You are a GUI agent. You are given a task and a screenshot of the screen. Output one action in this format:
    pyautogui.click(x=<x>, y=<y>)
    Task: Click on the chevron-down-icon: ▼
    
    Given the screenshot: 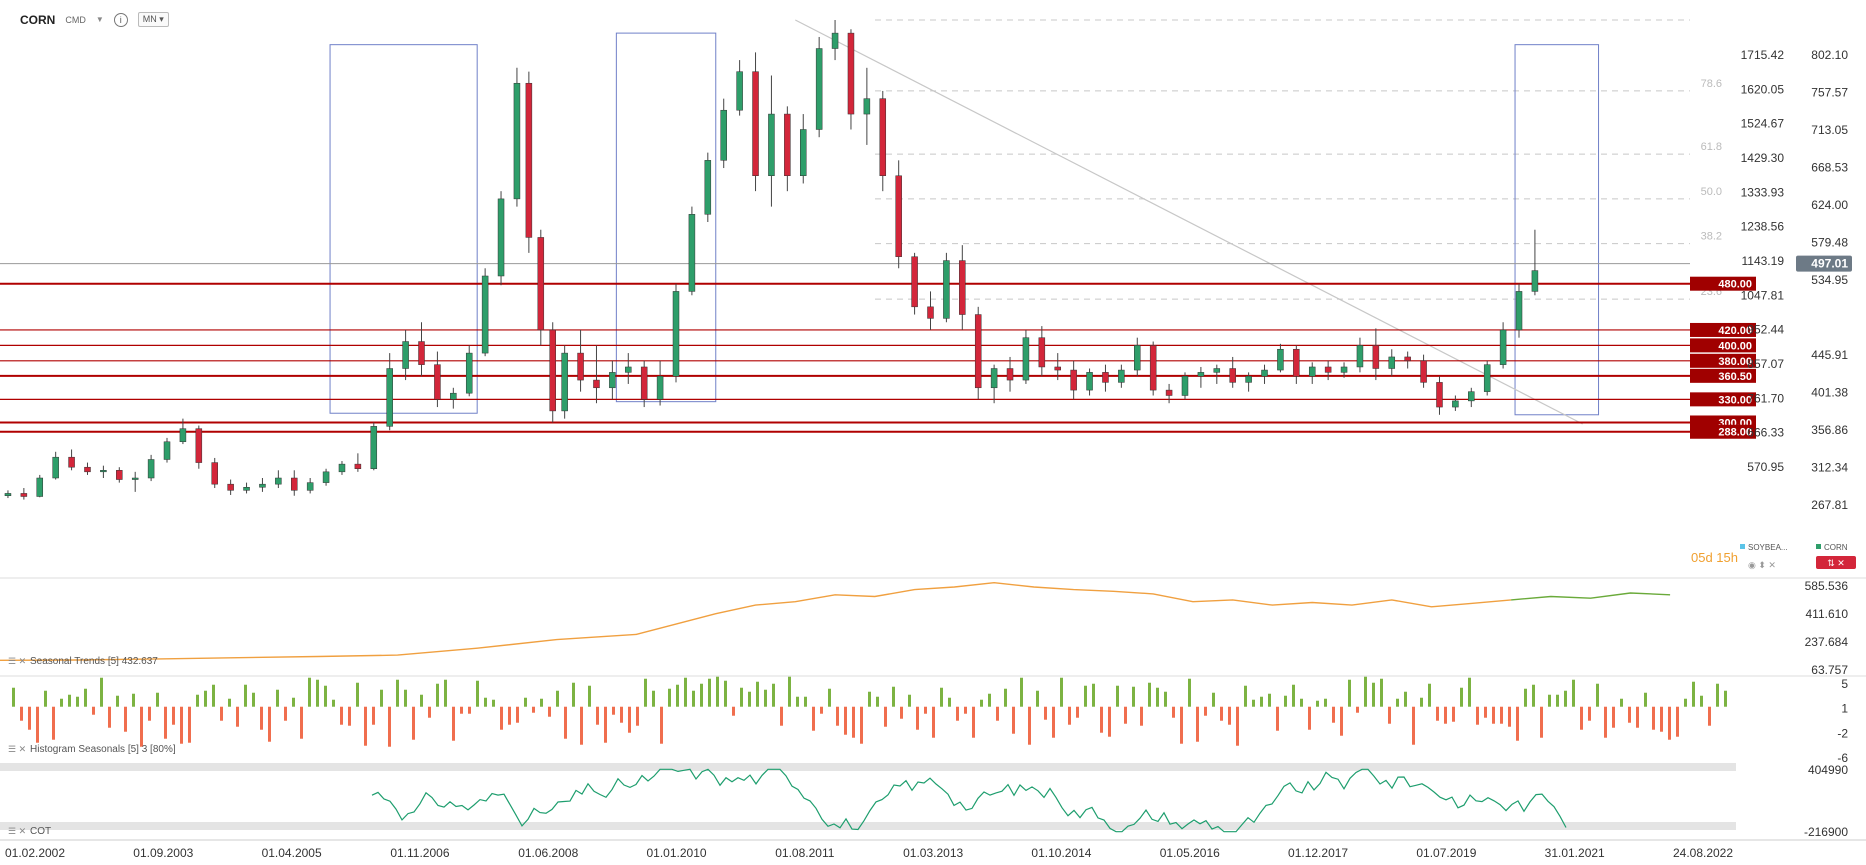 What is the action you would take?
    pyautogui.click(x=99, y=19)
    